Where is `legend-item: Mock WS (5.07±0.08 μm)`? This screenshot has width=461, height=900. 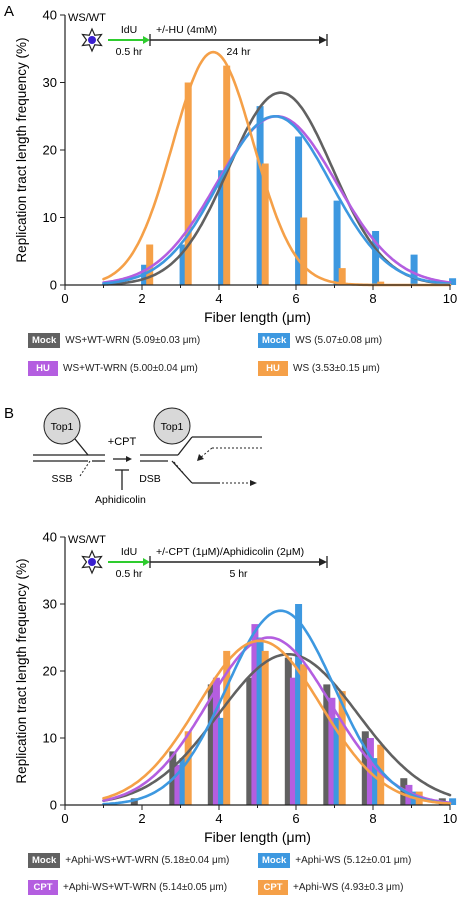
legend-item: Mock WS (5.07±0.08 μm) is located at coordinates (320, 340).